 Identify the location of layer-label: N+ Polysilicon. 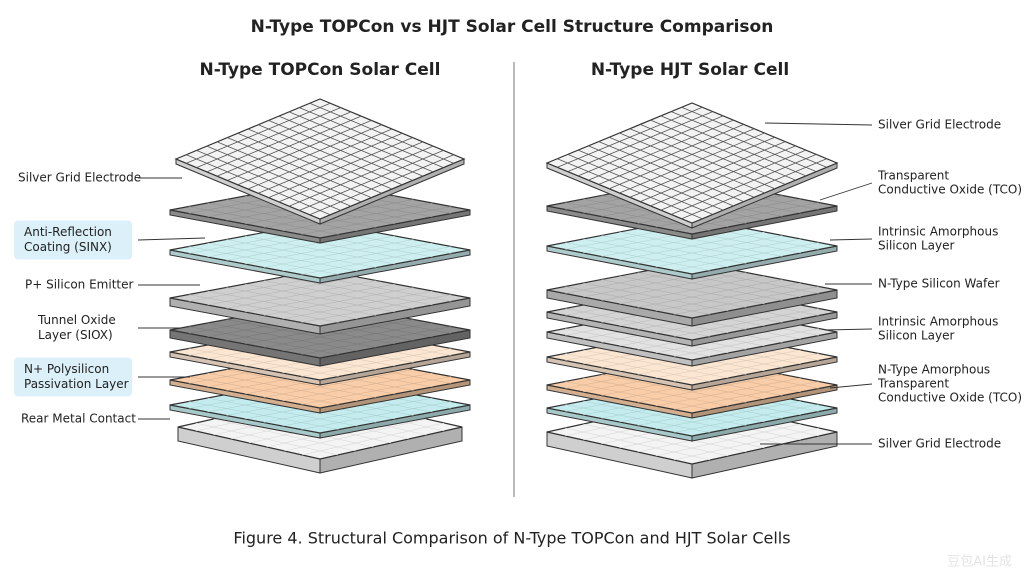
(66, 369).